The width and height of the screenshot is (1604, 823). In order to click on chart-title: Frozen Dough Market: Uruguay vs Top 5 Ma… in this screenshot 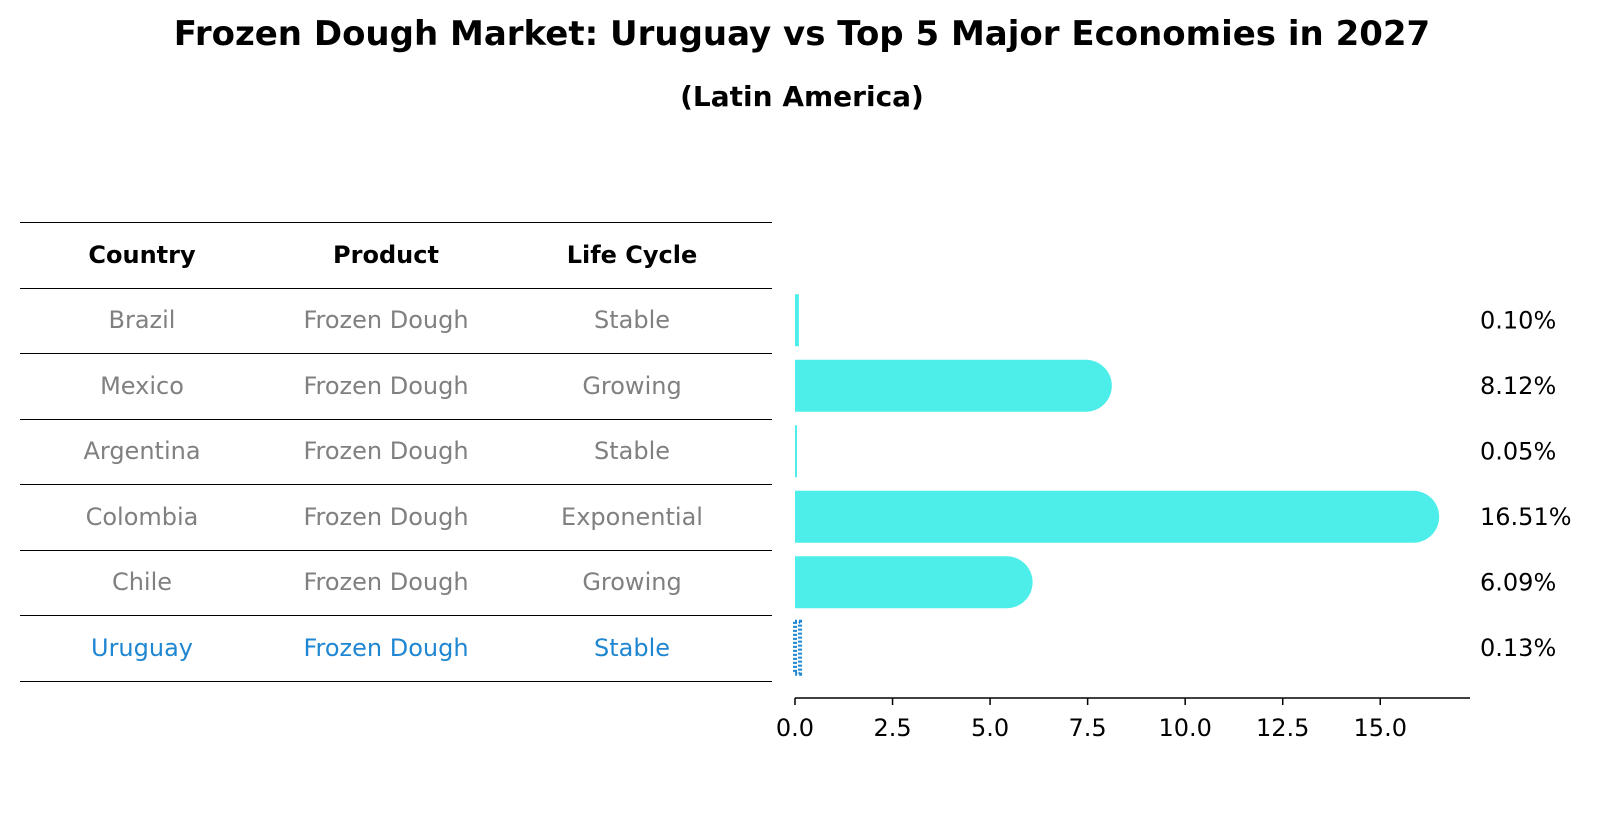, I will do `click(802, 34)`.